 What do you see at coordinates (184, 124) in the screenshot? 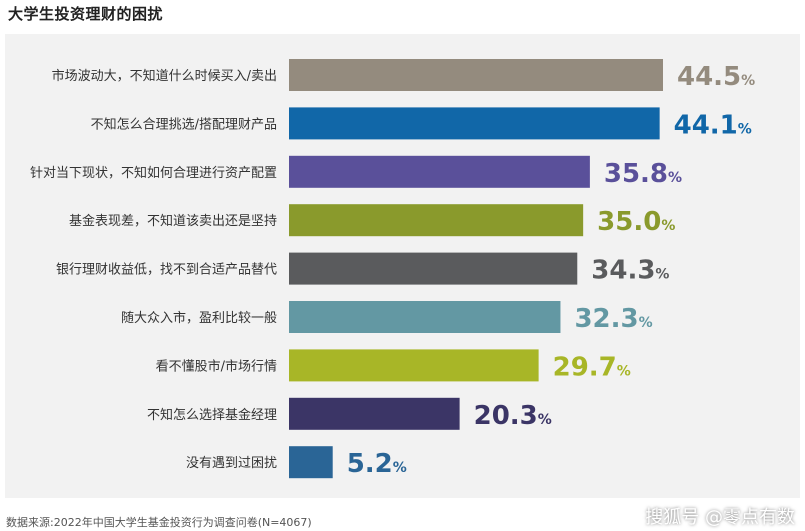
I see `category-label: 不知怎么合理挑选/搭配理财产品` at bounding box center [184, 124].